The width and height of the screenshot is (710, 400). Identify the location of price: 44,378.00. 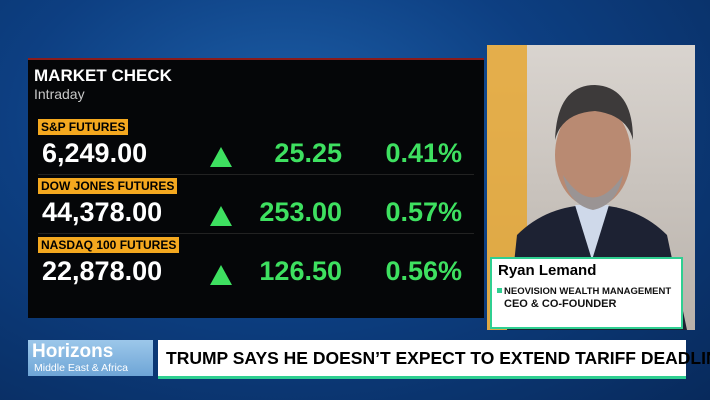
(102, 212).